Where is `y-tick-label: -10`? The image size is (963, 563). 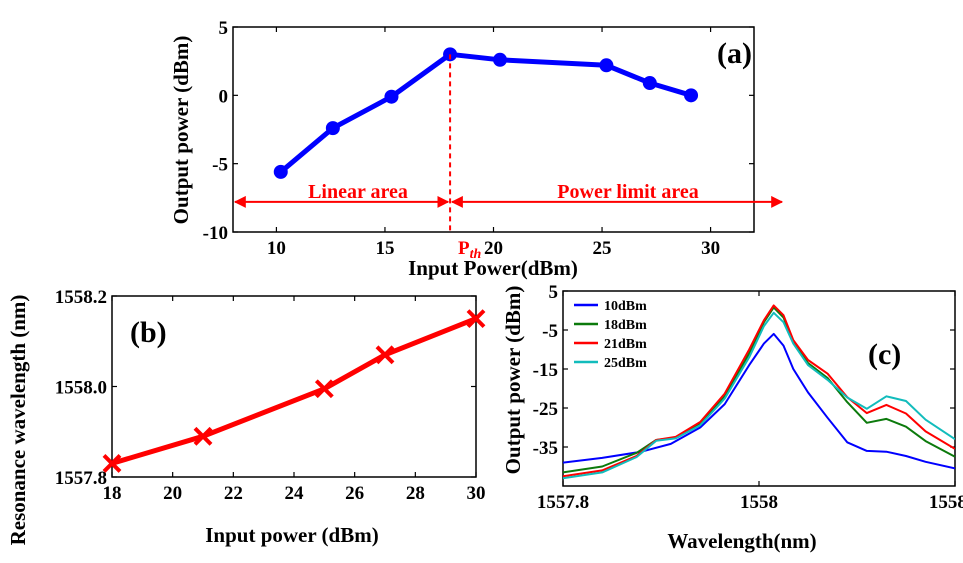 y-tick-label: -10 is located at coordinates (215, 233).